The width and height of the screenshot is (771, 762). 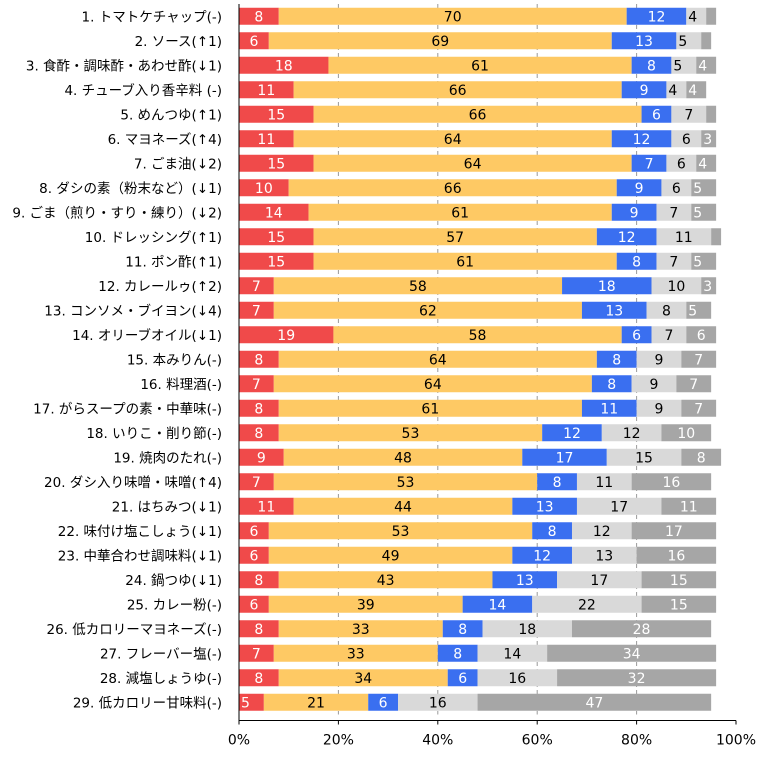 What do you see at coordinates (361, 630) in the screenshot?
I see `segment-value-label: 33` at bounding box center [361, 630].